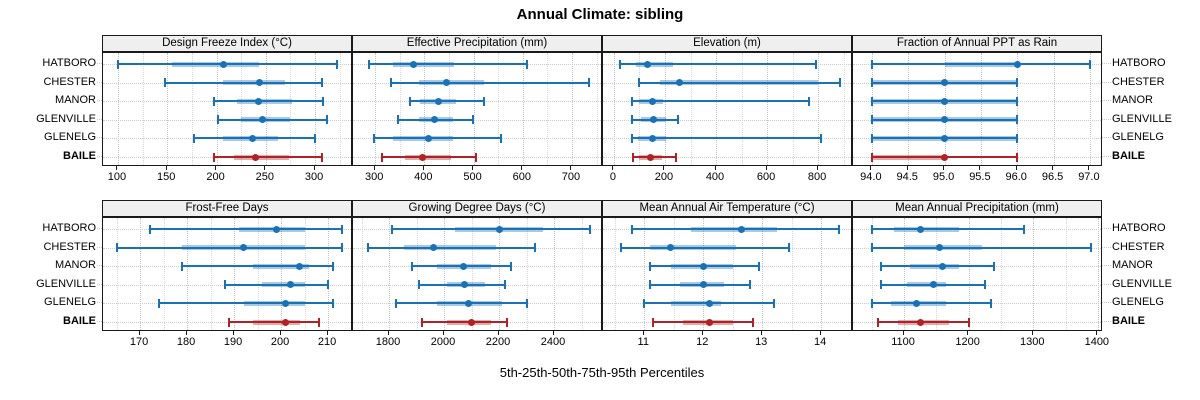  Describe the element at coordinates (1142, 118) in the screenshot. I see `row-label-right-glenville: GLENVILLE` at that location.